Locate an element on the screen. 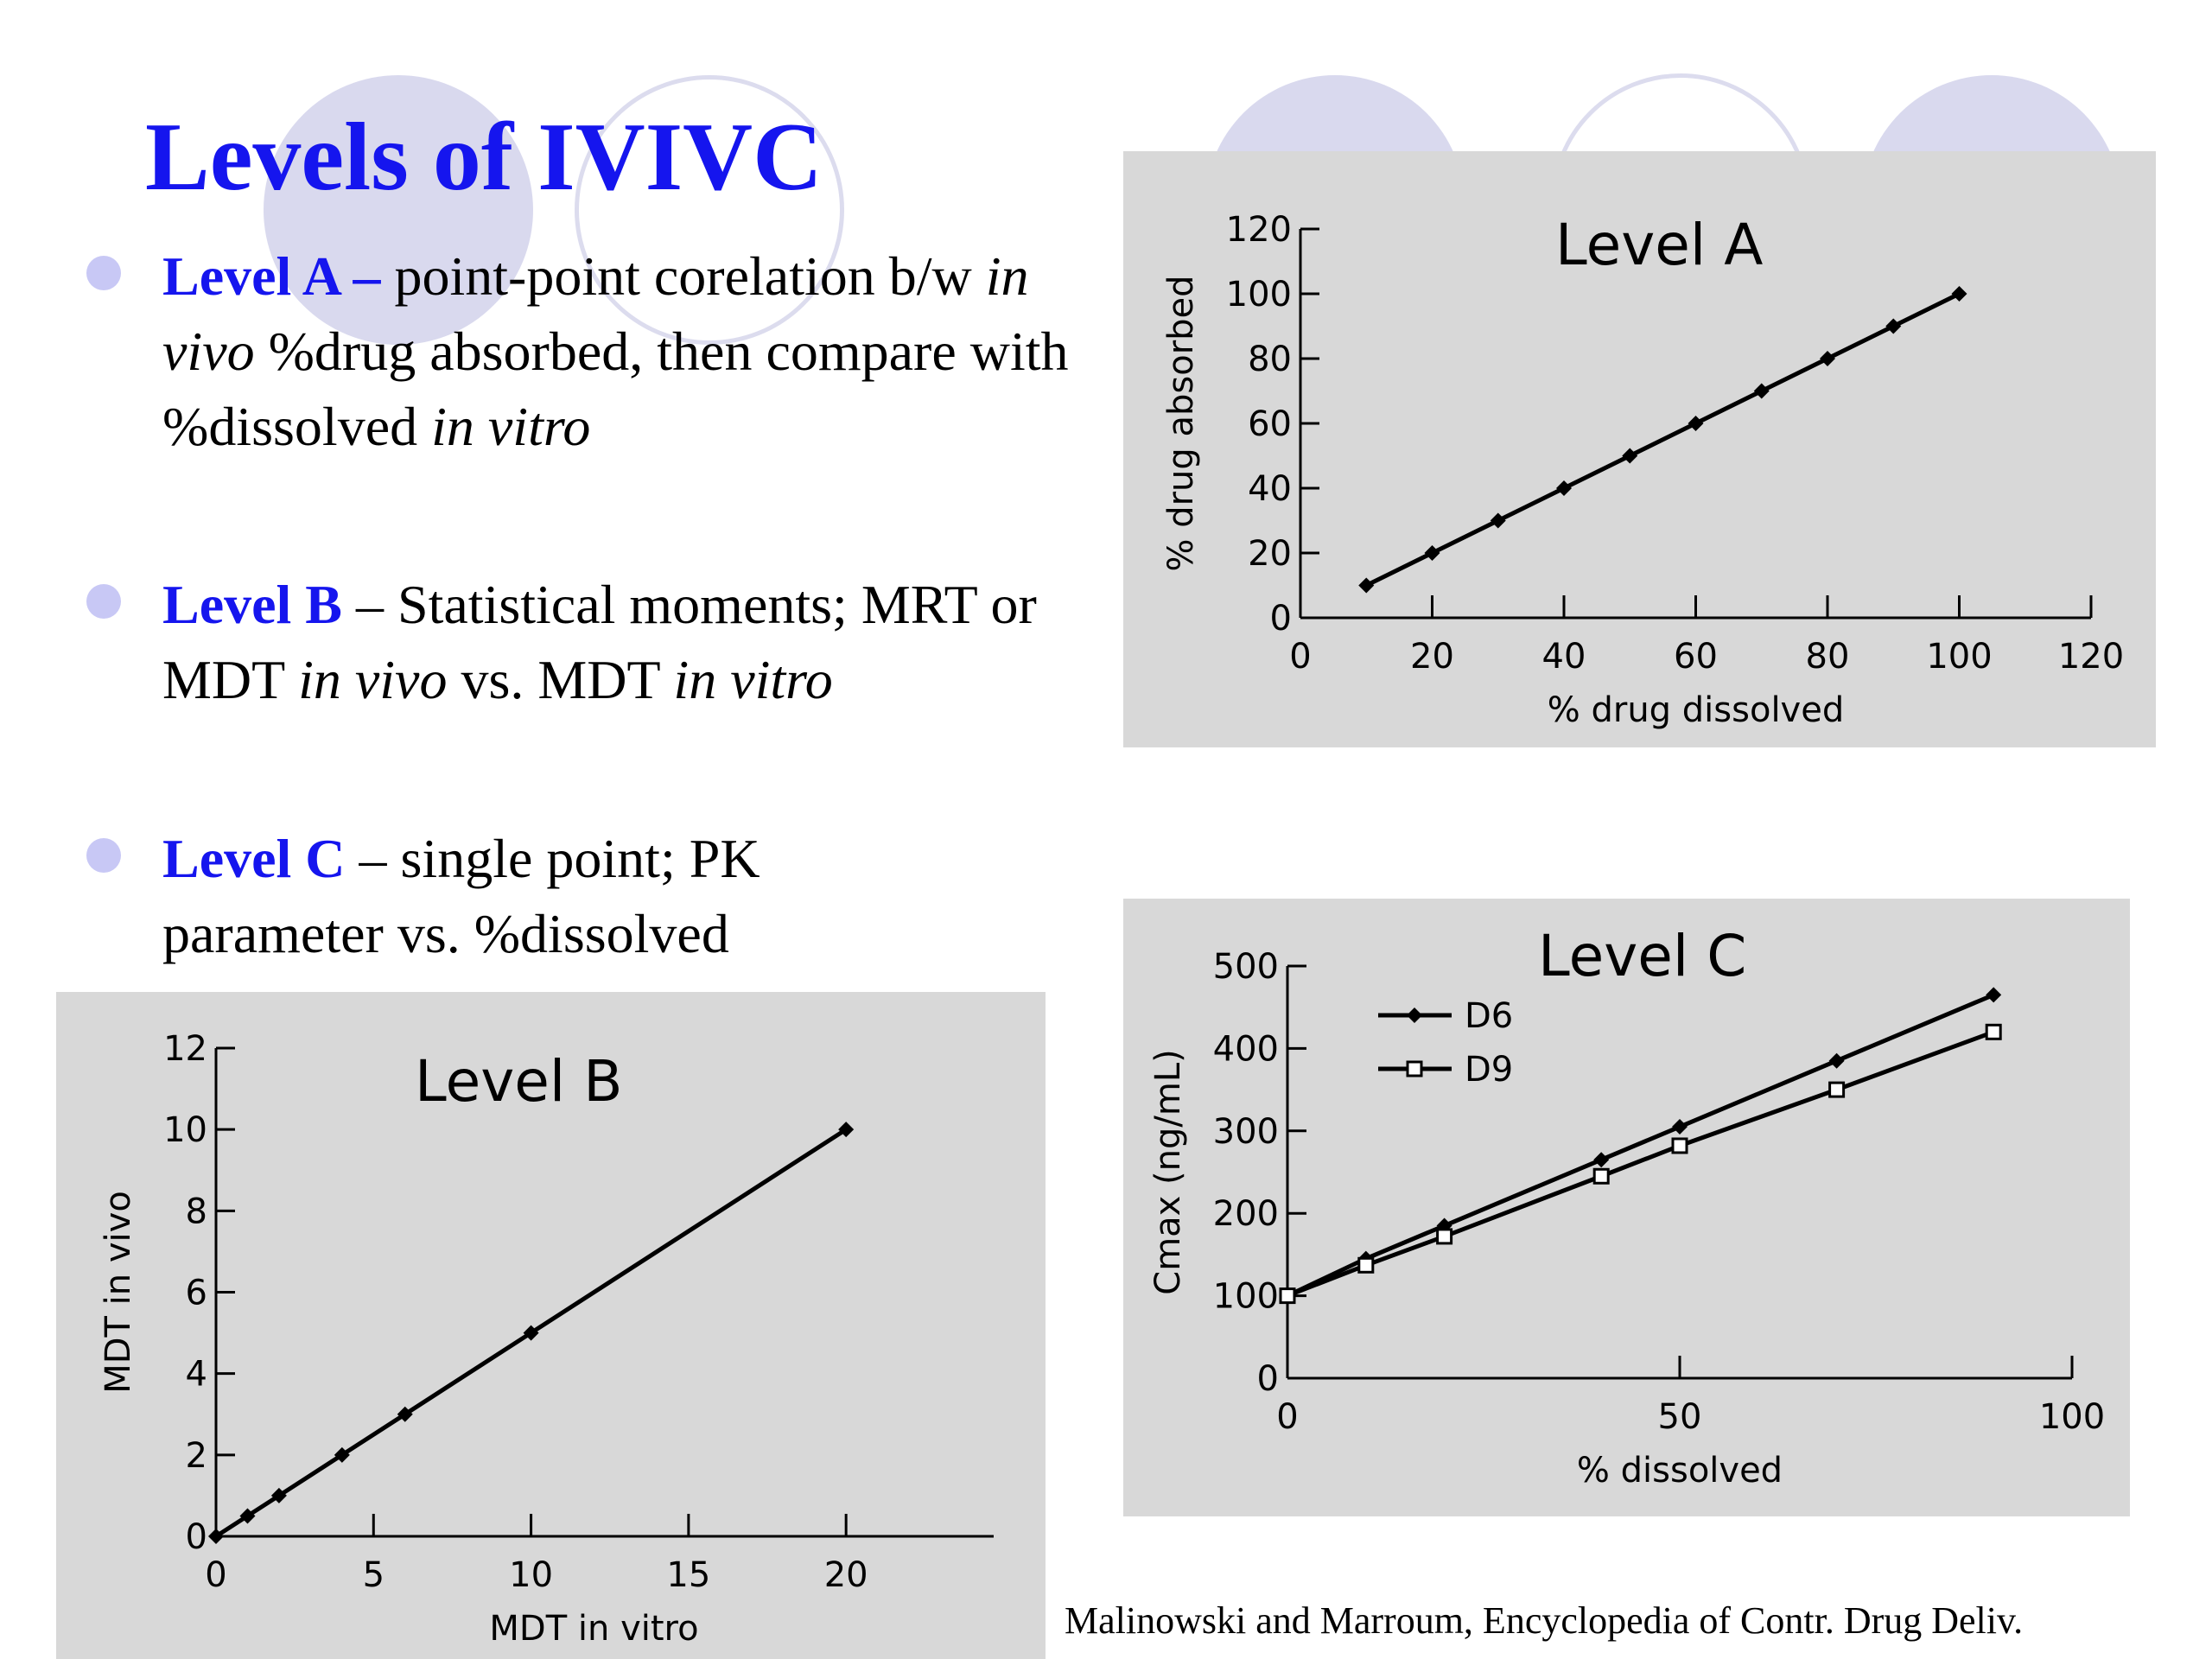 The height and width of the screenshot is (1659, 2212). y-tick-label: 12 is located at coordinates (185, 1049).